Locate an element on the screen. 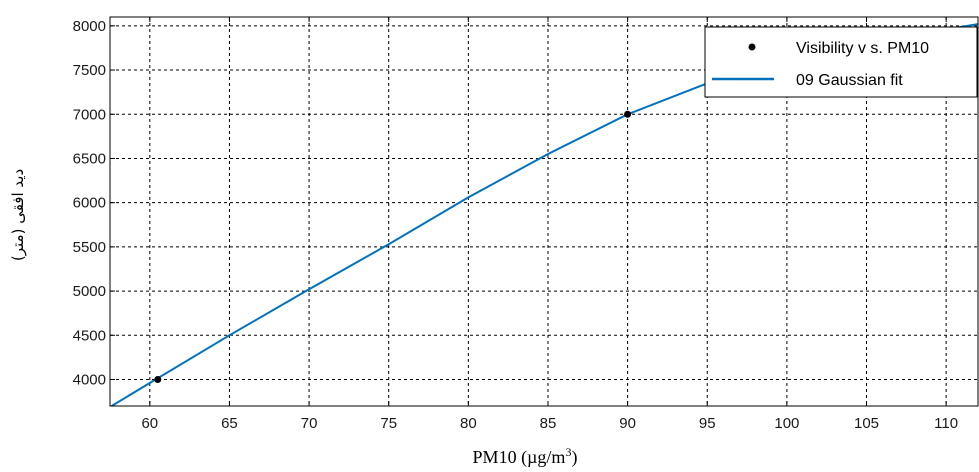 The width and height of the screenshot is (979, 472). x-axis-label: PM10 (µg/m3) is located at coordinates (525, 456).